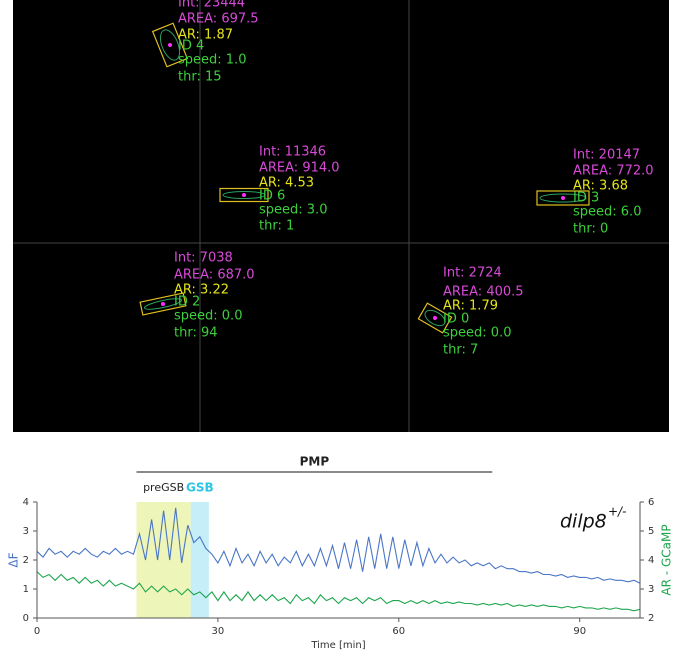 Image resolution: width=681 pixels, height=657 pixels. What do you see at coordinates (26, 560) in the screenshot?
I see `y-tick-label: 2` at bounding box center [26, 560].